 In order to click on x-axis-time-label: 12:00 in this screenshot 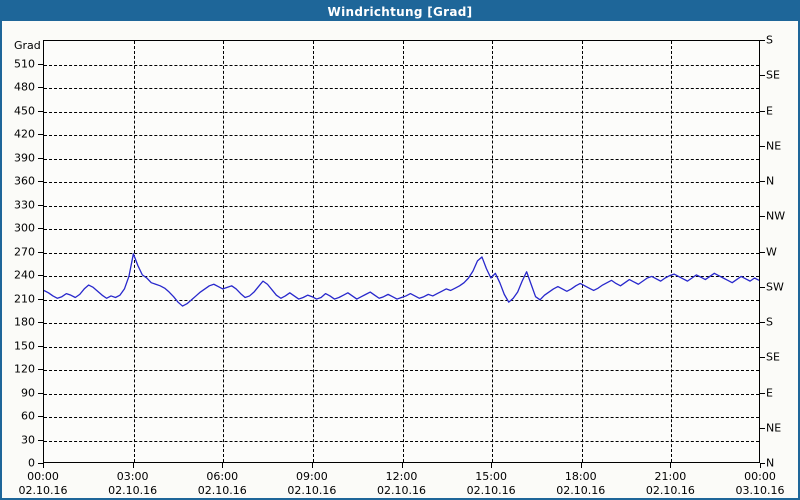, I will do `click(401, 476)`.